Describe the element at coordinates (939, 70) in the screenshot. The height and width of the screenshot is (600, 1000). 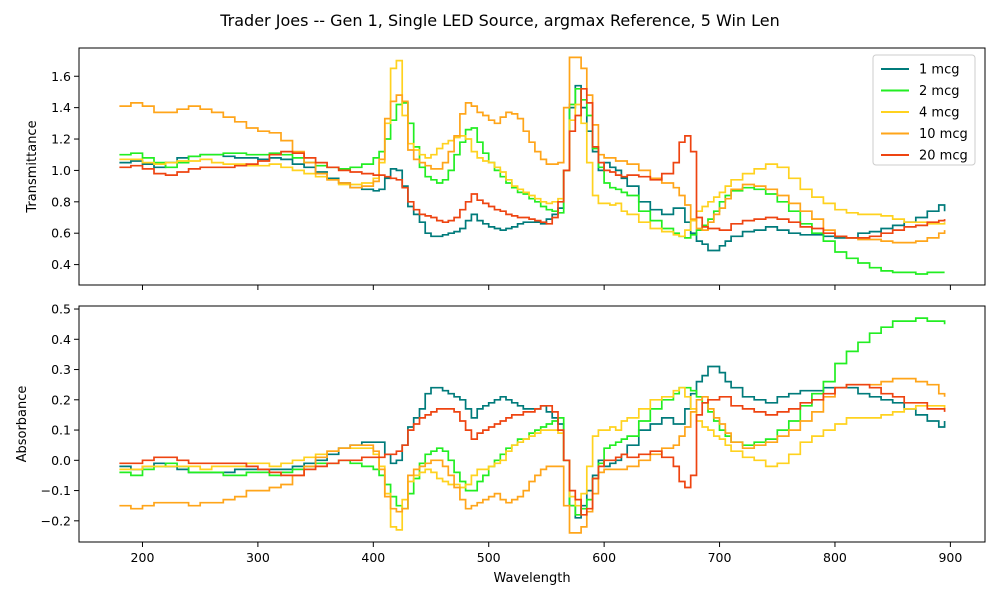
I see `legend-label: 1 mcg` at that location.